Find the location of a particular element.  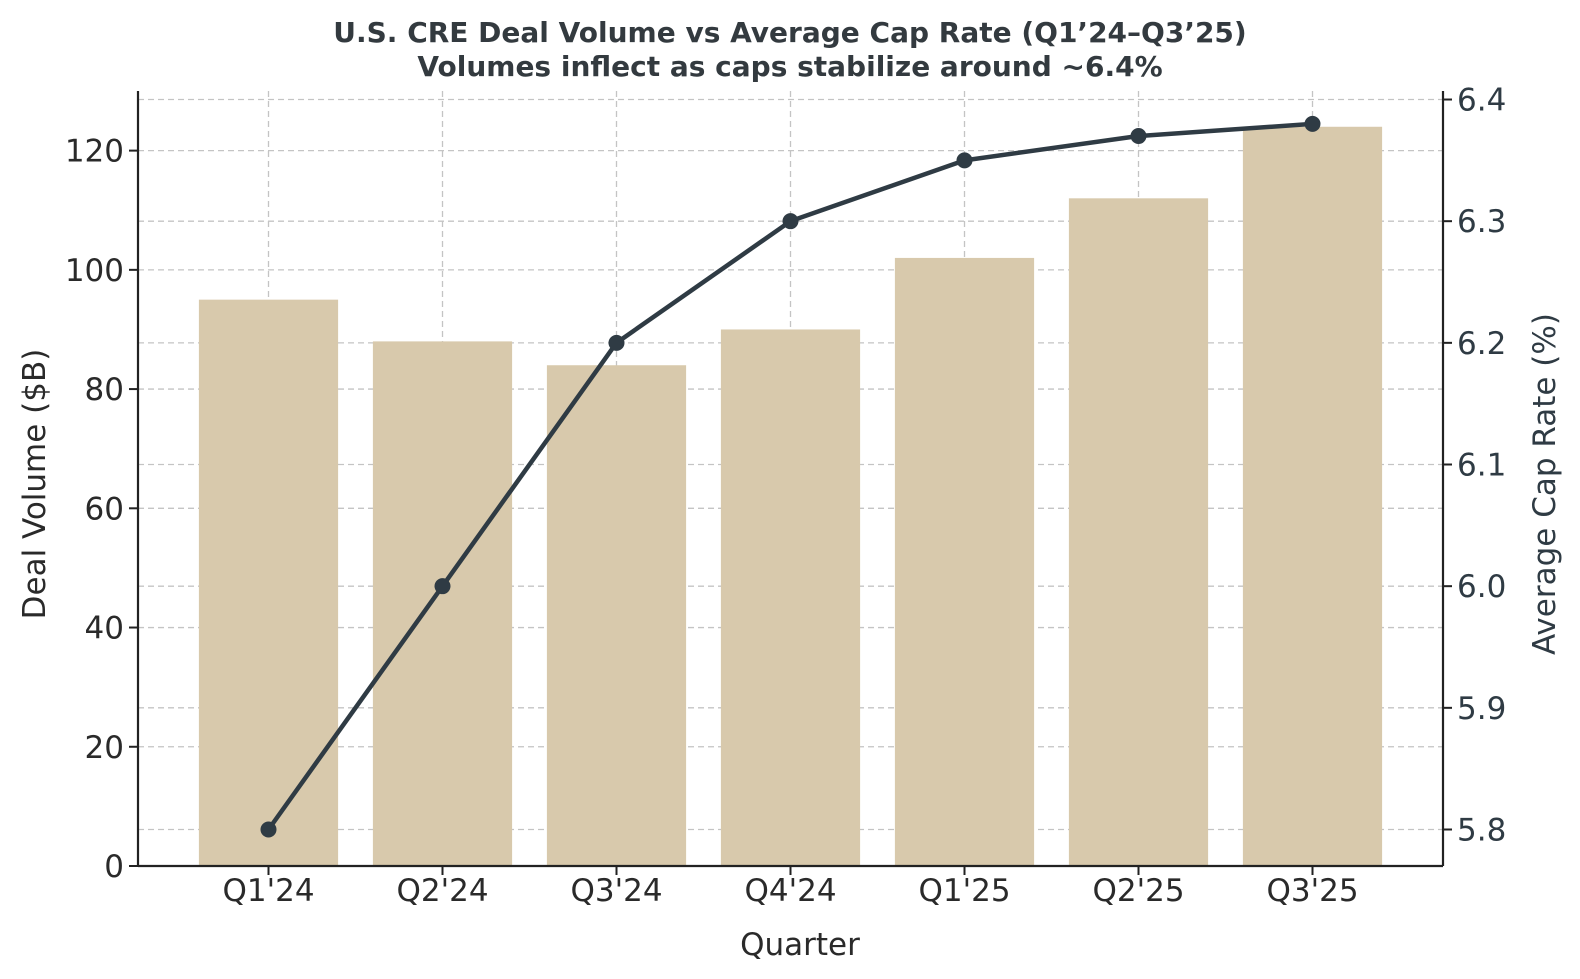

x-tick-label: Q2'24 is located at coordinates (442, 891).